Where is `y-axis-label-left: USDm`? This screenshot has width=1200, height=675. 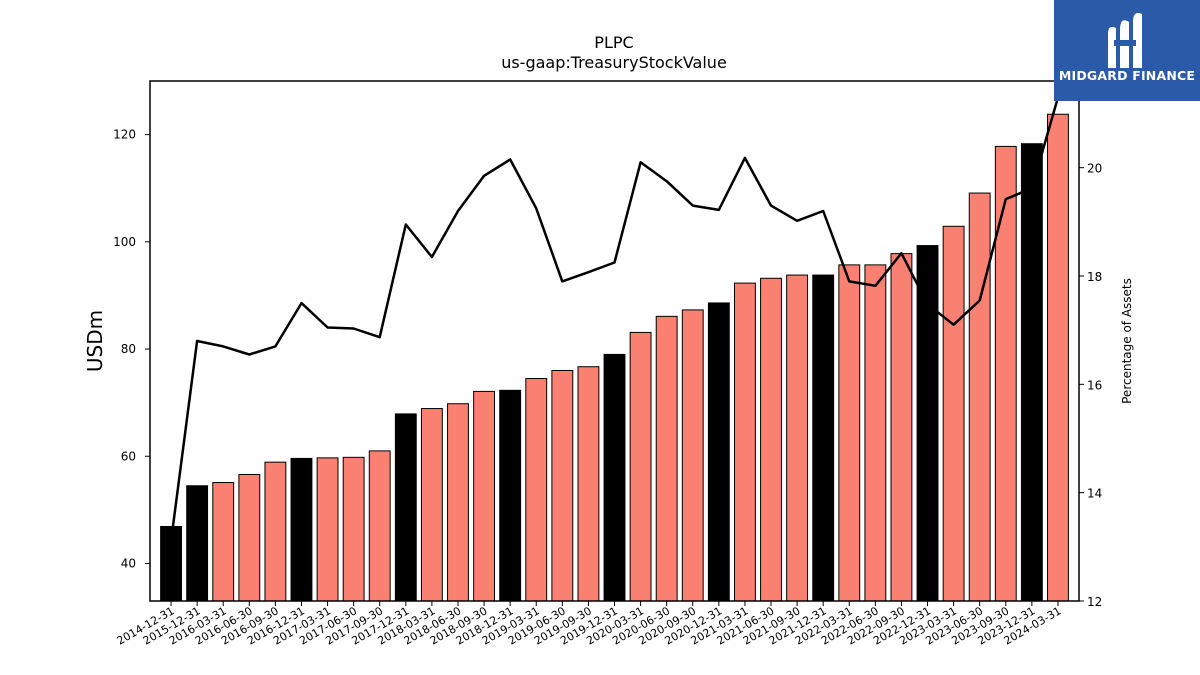 y-axis-label-left: USDm is located at coordinates (95, 341).